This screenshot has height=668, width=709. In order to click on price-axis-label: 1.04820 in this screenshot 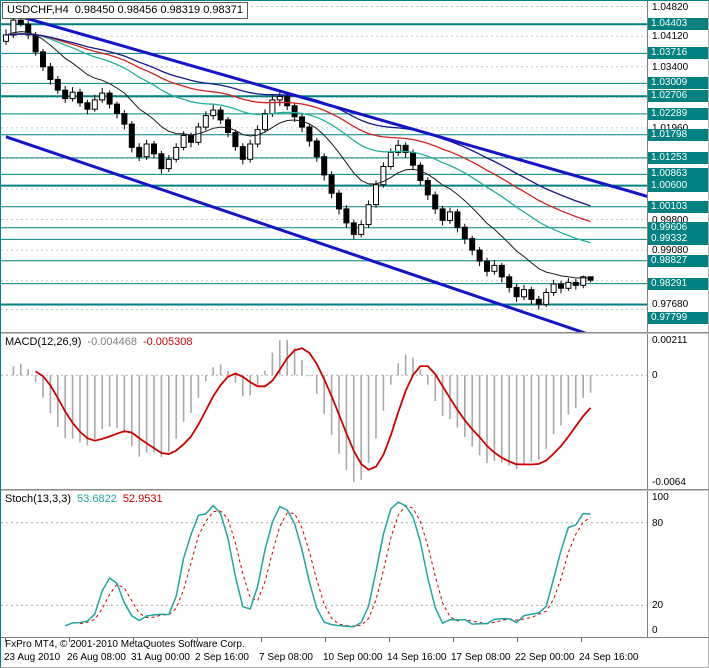, I will do `click(670, 7)`.